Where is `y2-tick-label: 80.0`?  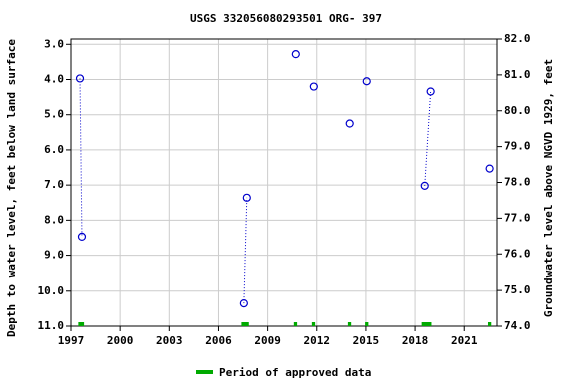
y2-tick-label: 80.0 is located at coordinates (517, 110).